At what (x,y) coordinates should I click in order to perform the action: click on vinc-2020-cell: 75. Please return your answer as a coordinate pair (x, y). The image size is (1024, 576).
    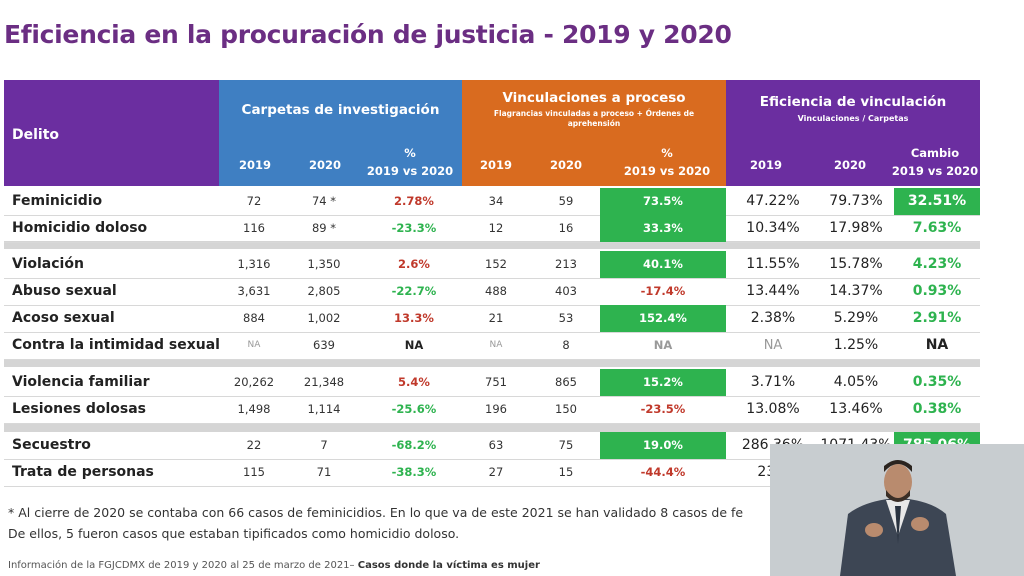
    Looking at the image, I should click on (566, 445).